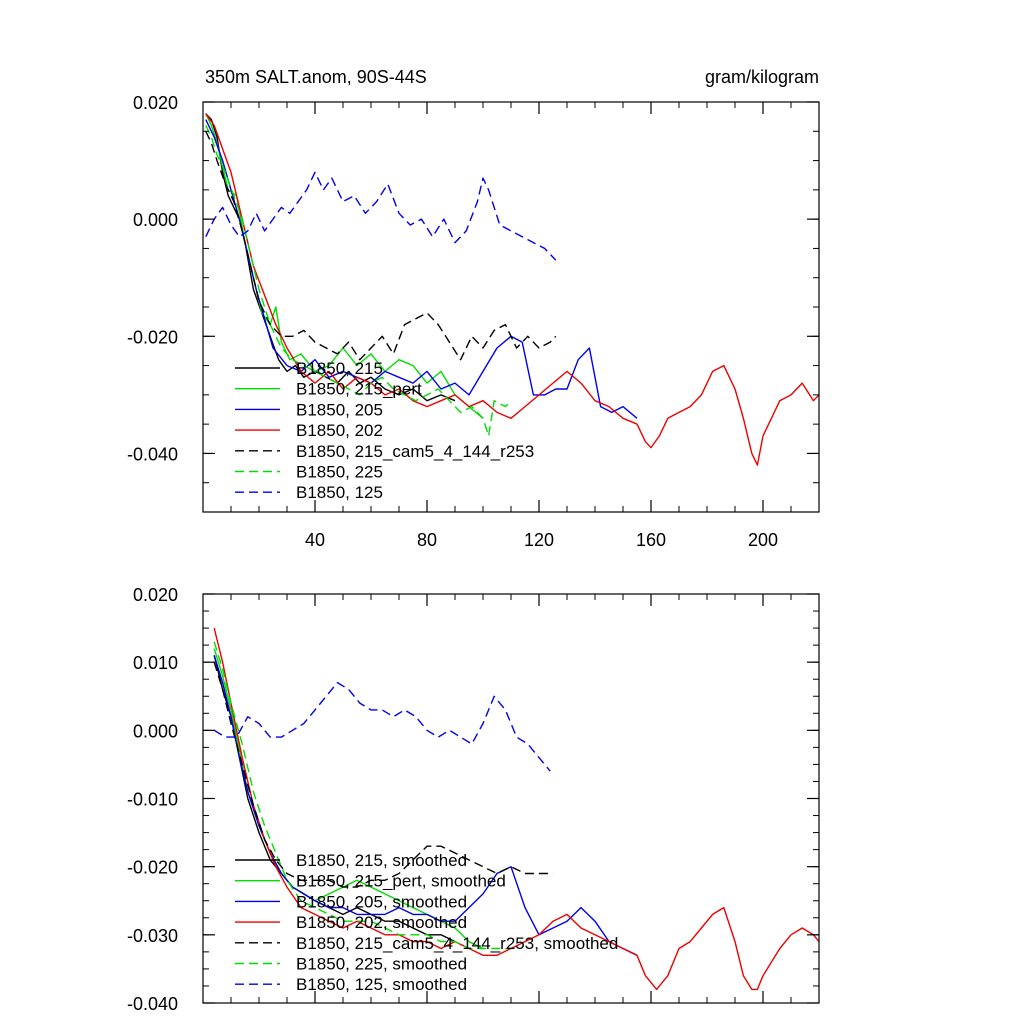 The image size is (1024, 1024). What do you see at coordinates (152, 936) in the screenshot?
I see `y-tick-label: -0.030` at bounding box center [152, 936].